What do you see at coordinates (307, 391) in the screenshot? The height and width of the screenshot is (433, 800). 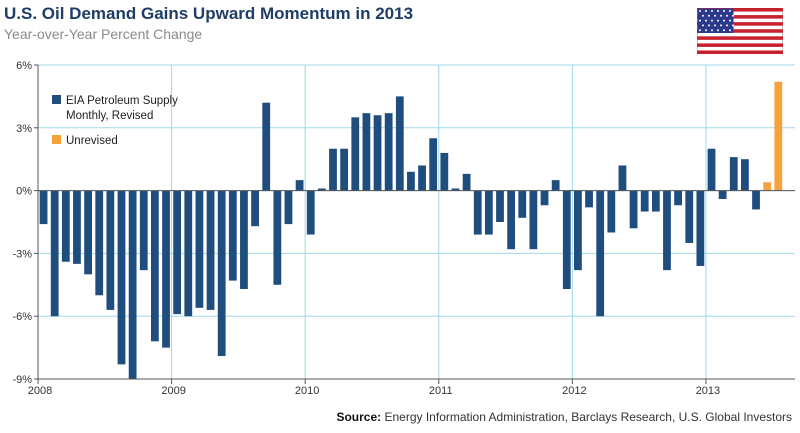 I see `x-tick-label: 2010` at bounding box center [307, 391].